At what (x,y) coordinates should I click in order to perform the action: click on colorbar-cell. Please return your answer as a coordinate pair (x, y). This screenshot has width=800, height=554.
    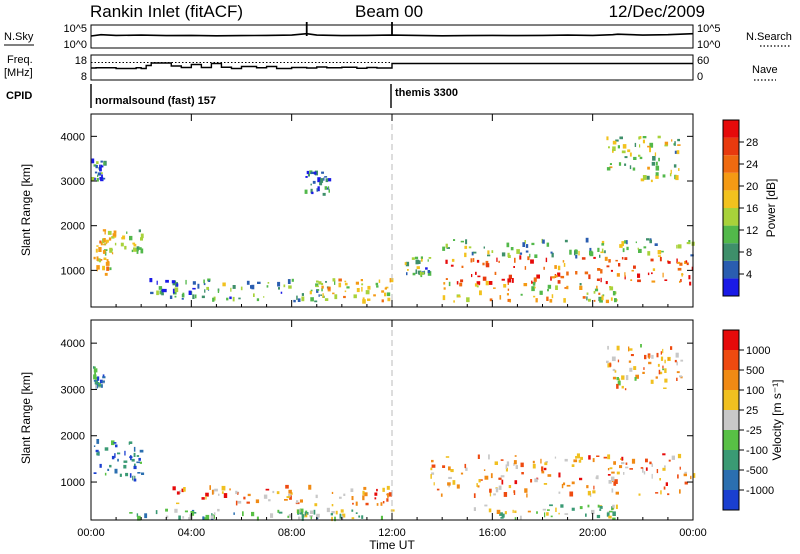
    Looking at the image, I should click on (731, 380).